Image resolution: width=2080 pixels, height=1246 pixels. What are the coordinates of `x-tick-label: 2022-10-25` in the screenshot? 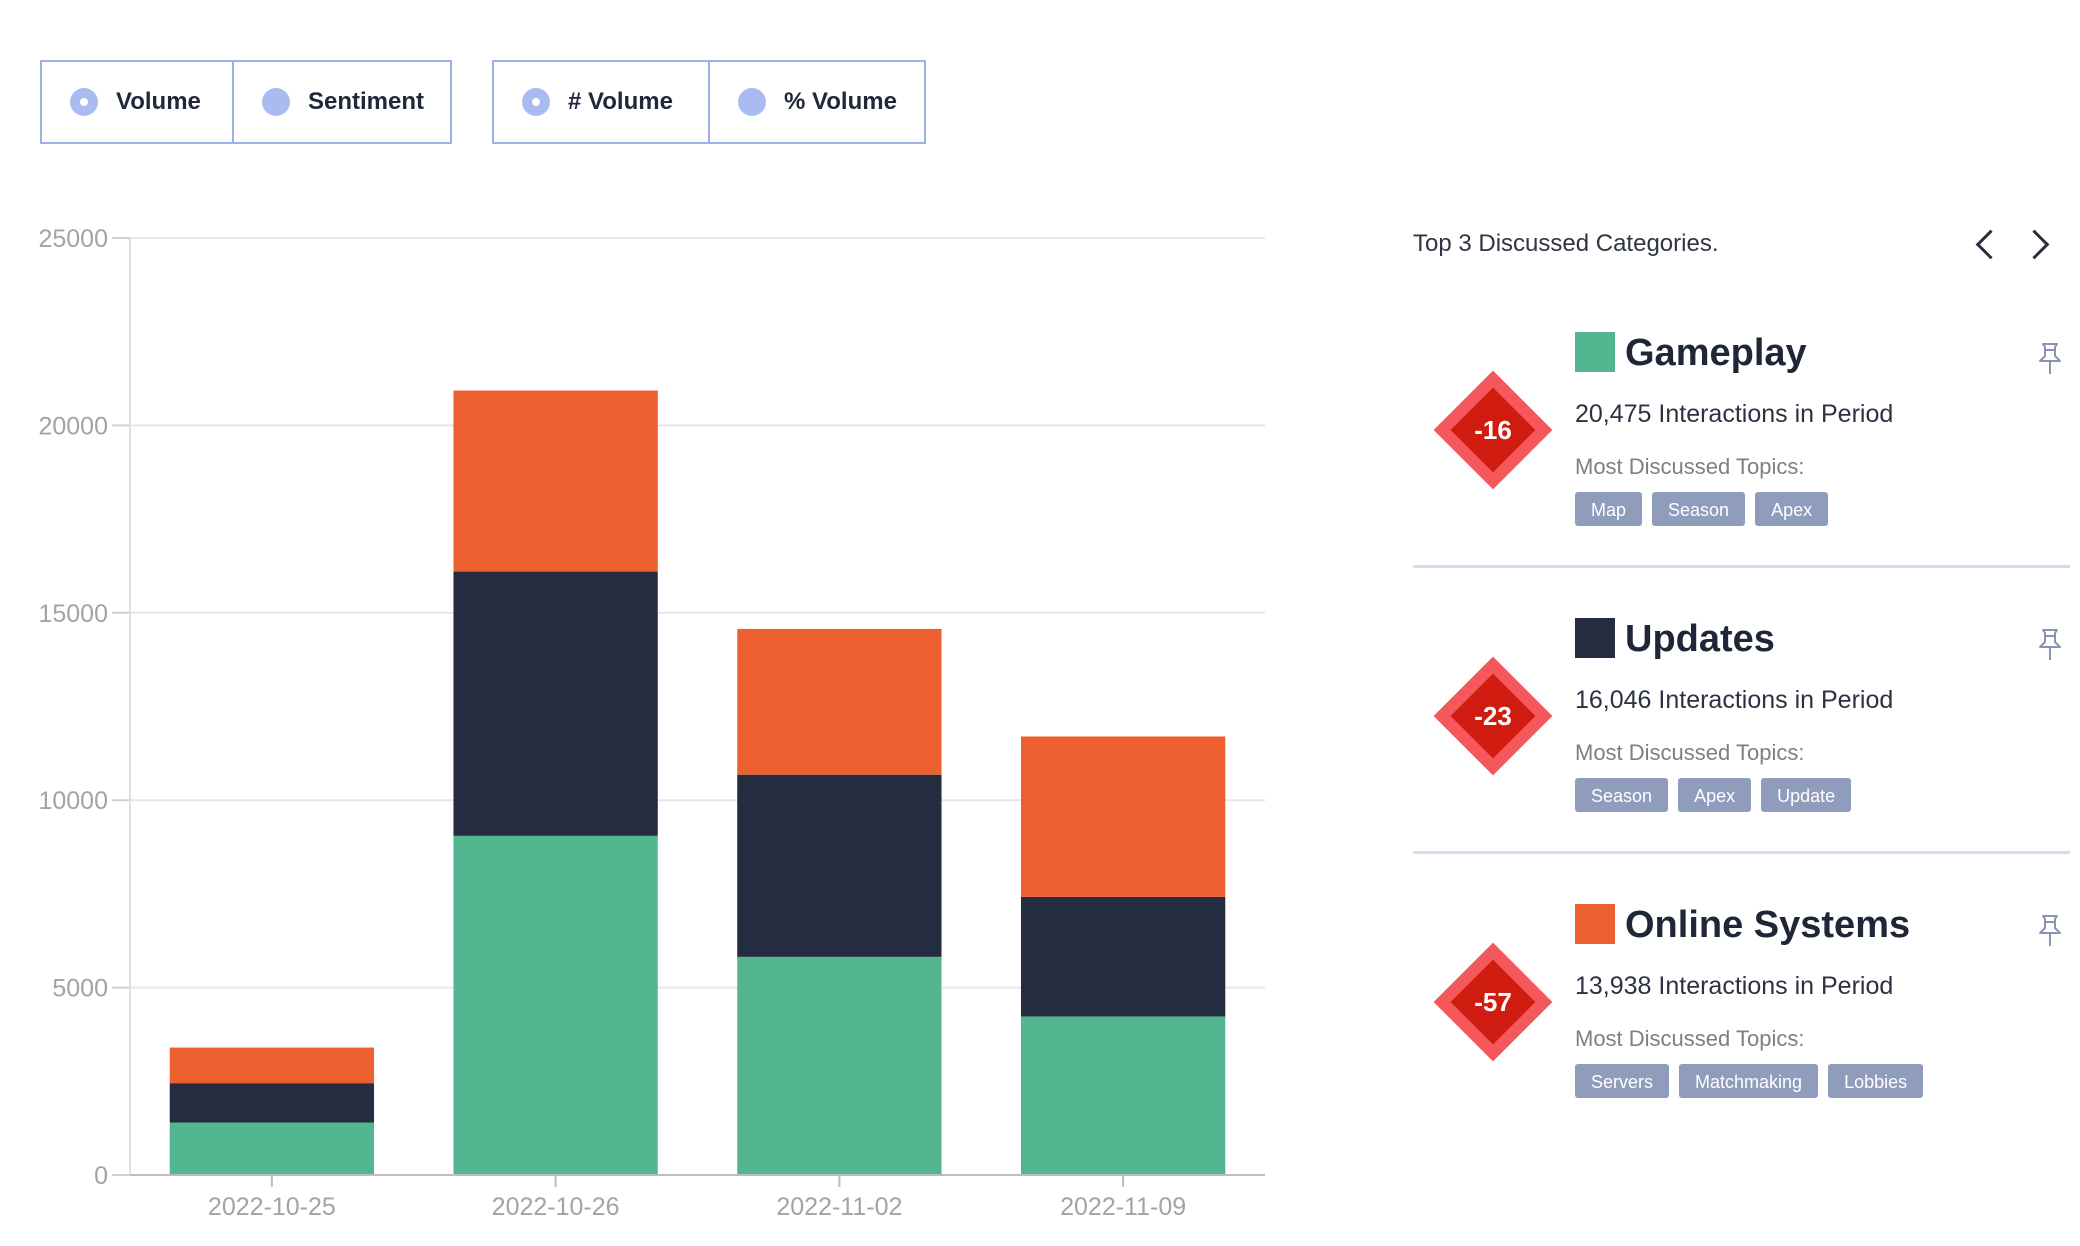 It's located at (272, 1207).